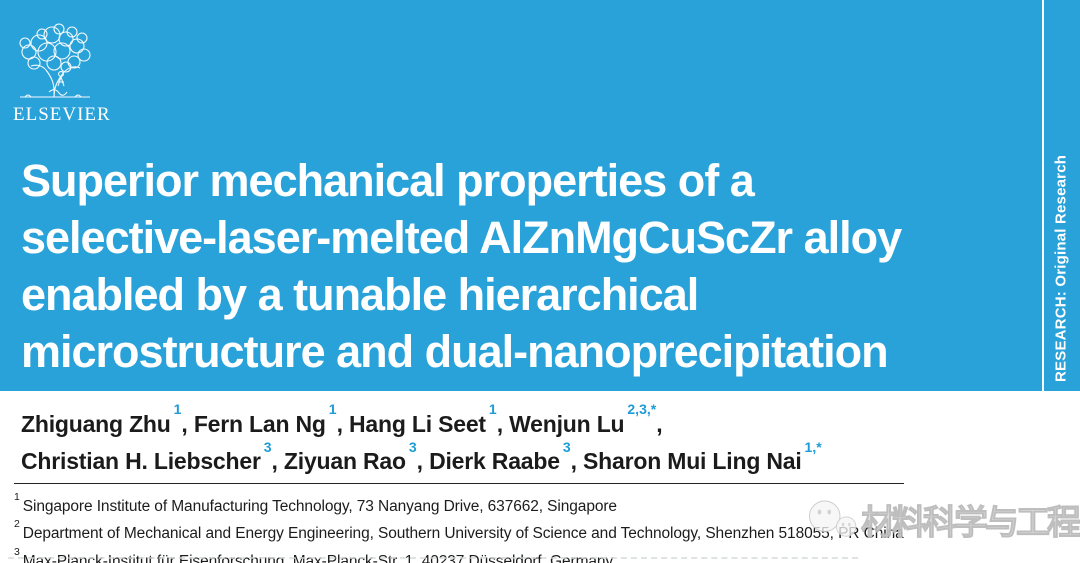 This screenshot has height=563, width=1080. I want to click on author-name: Sharon Mui Ling Nai, so click(692, 461).